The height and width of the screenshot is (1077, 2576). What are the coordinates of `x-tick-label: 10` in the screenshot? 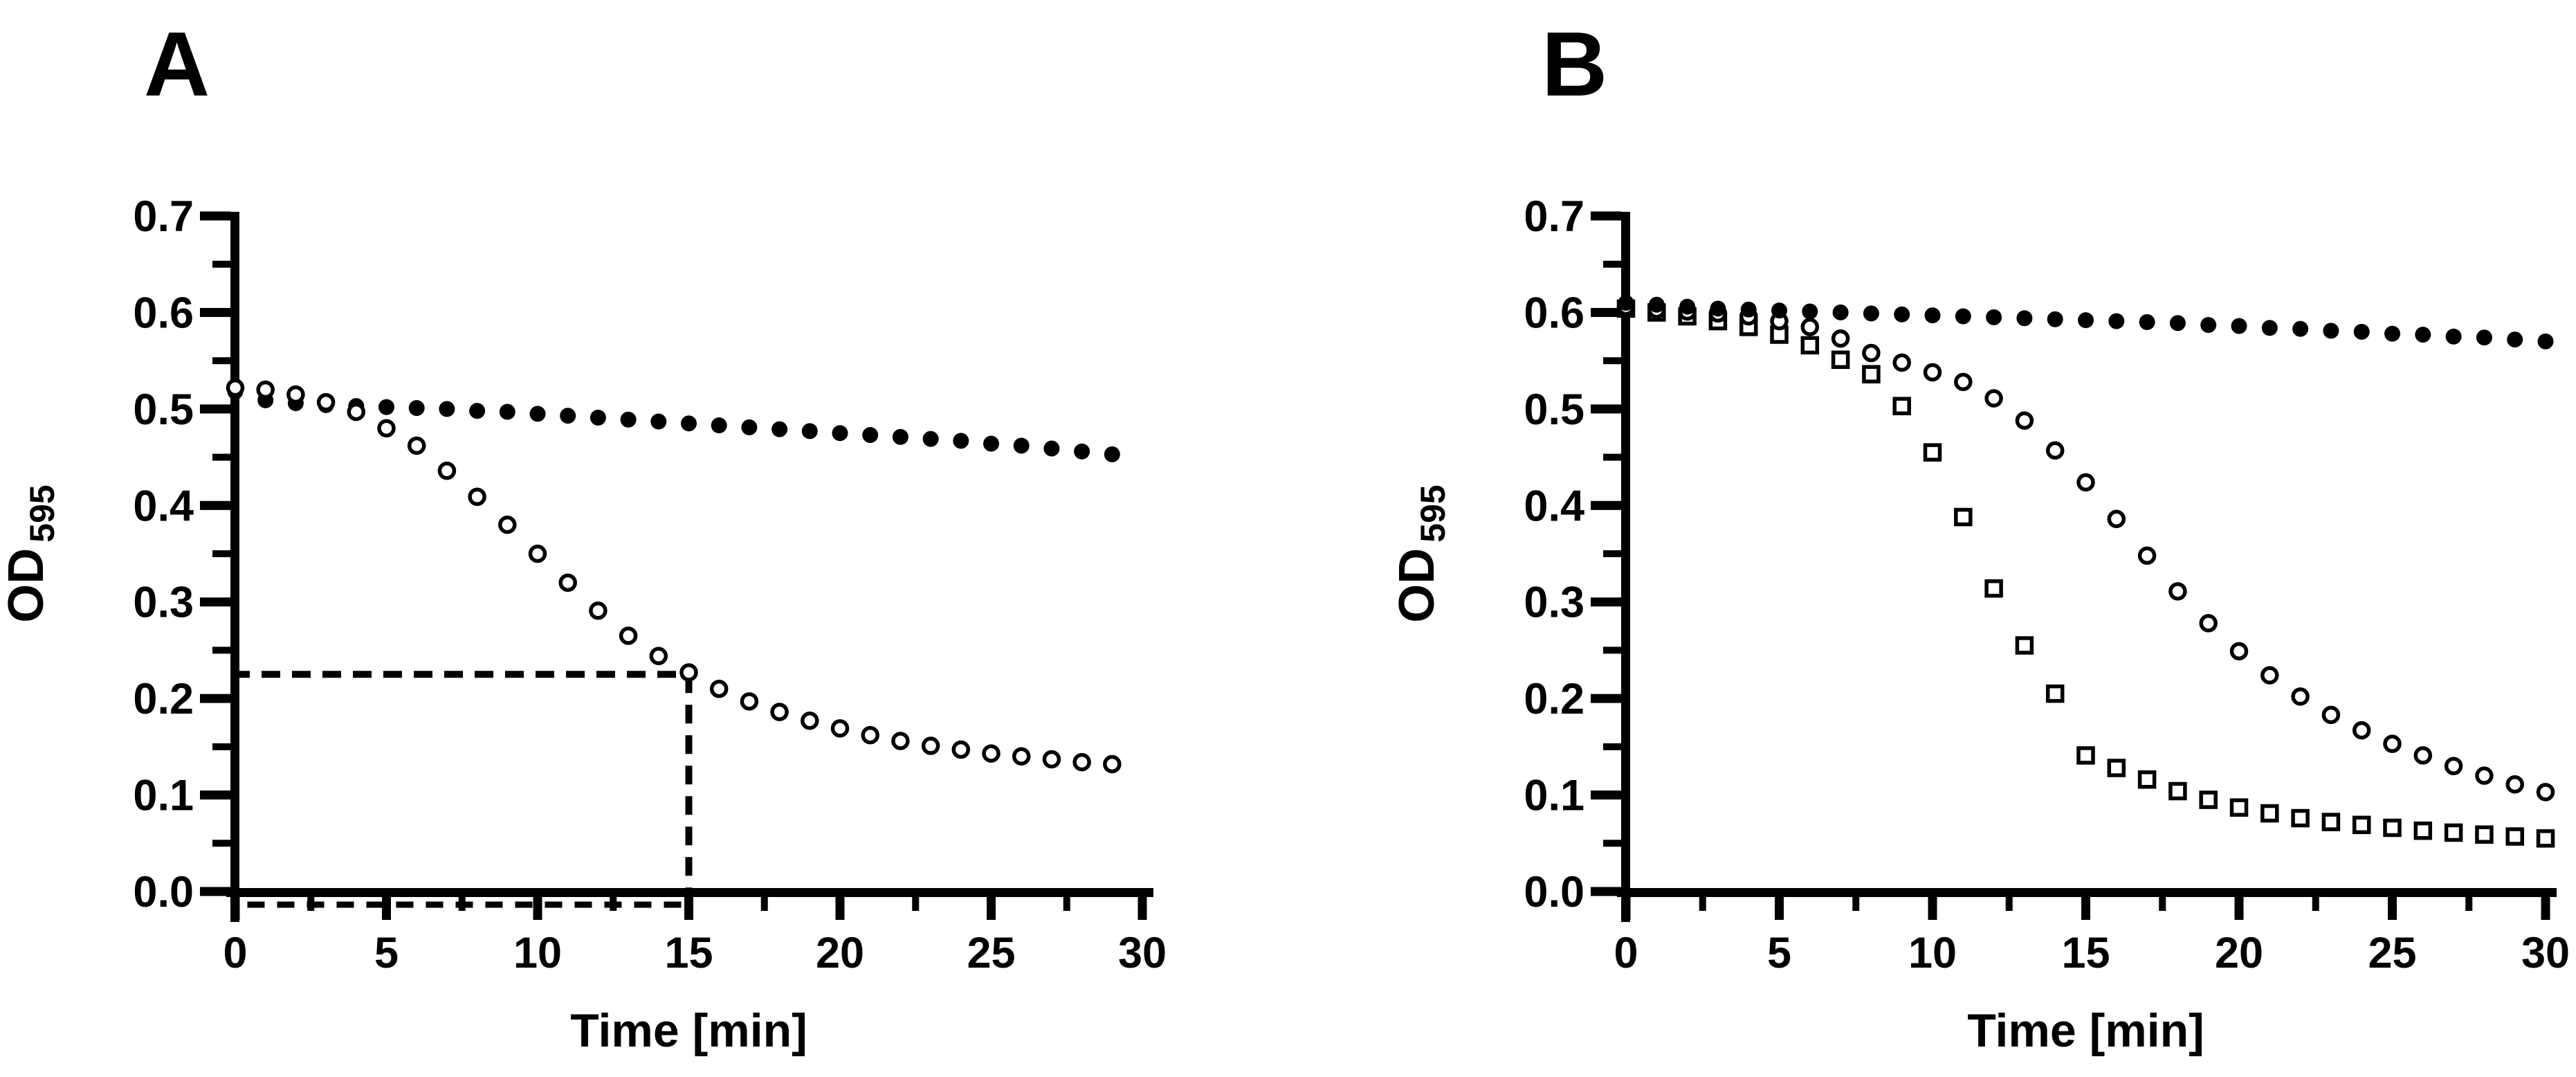 It's located at (538, 953).